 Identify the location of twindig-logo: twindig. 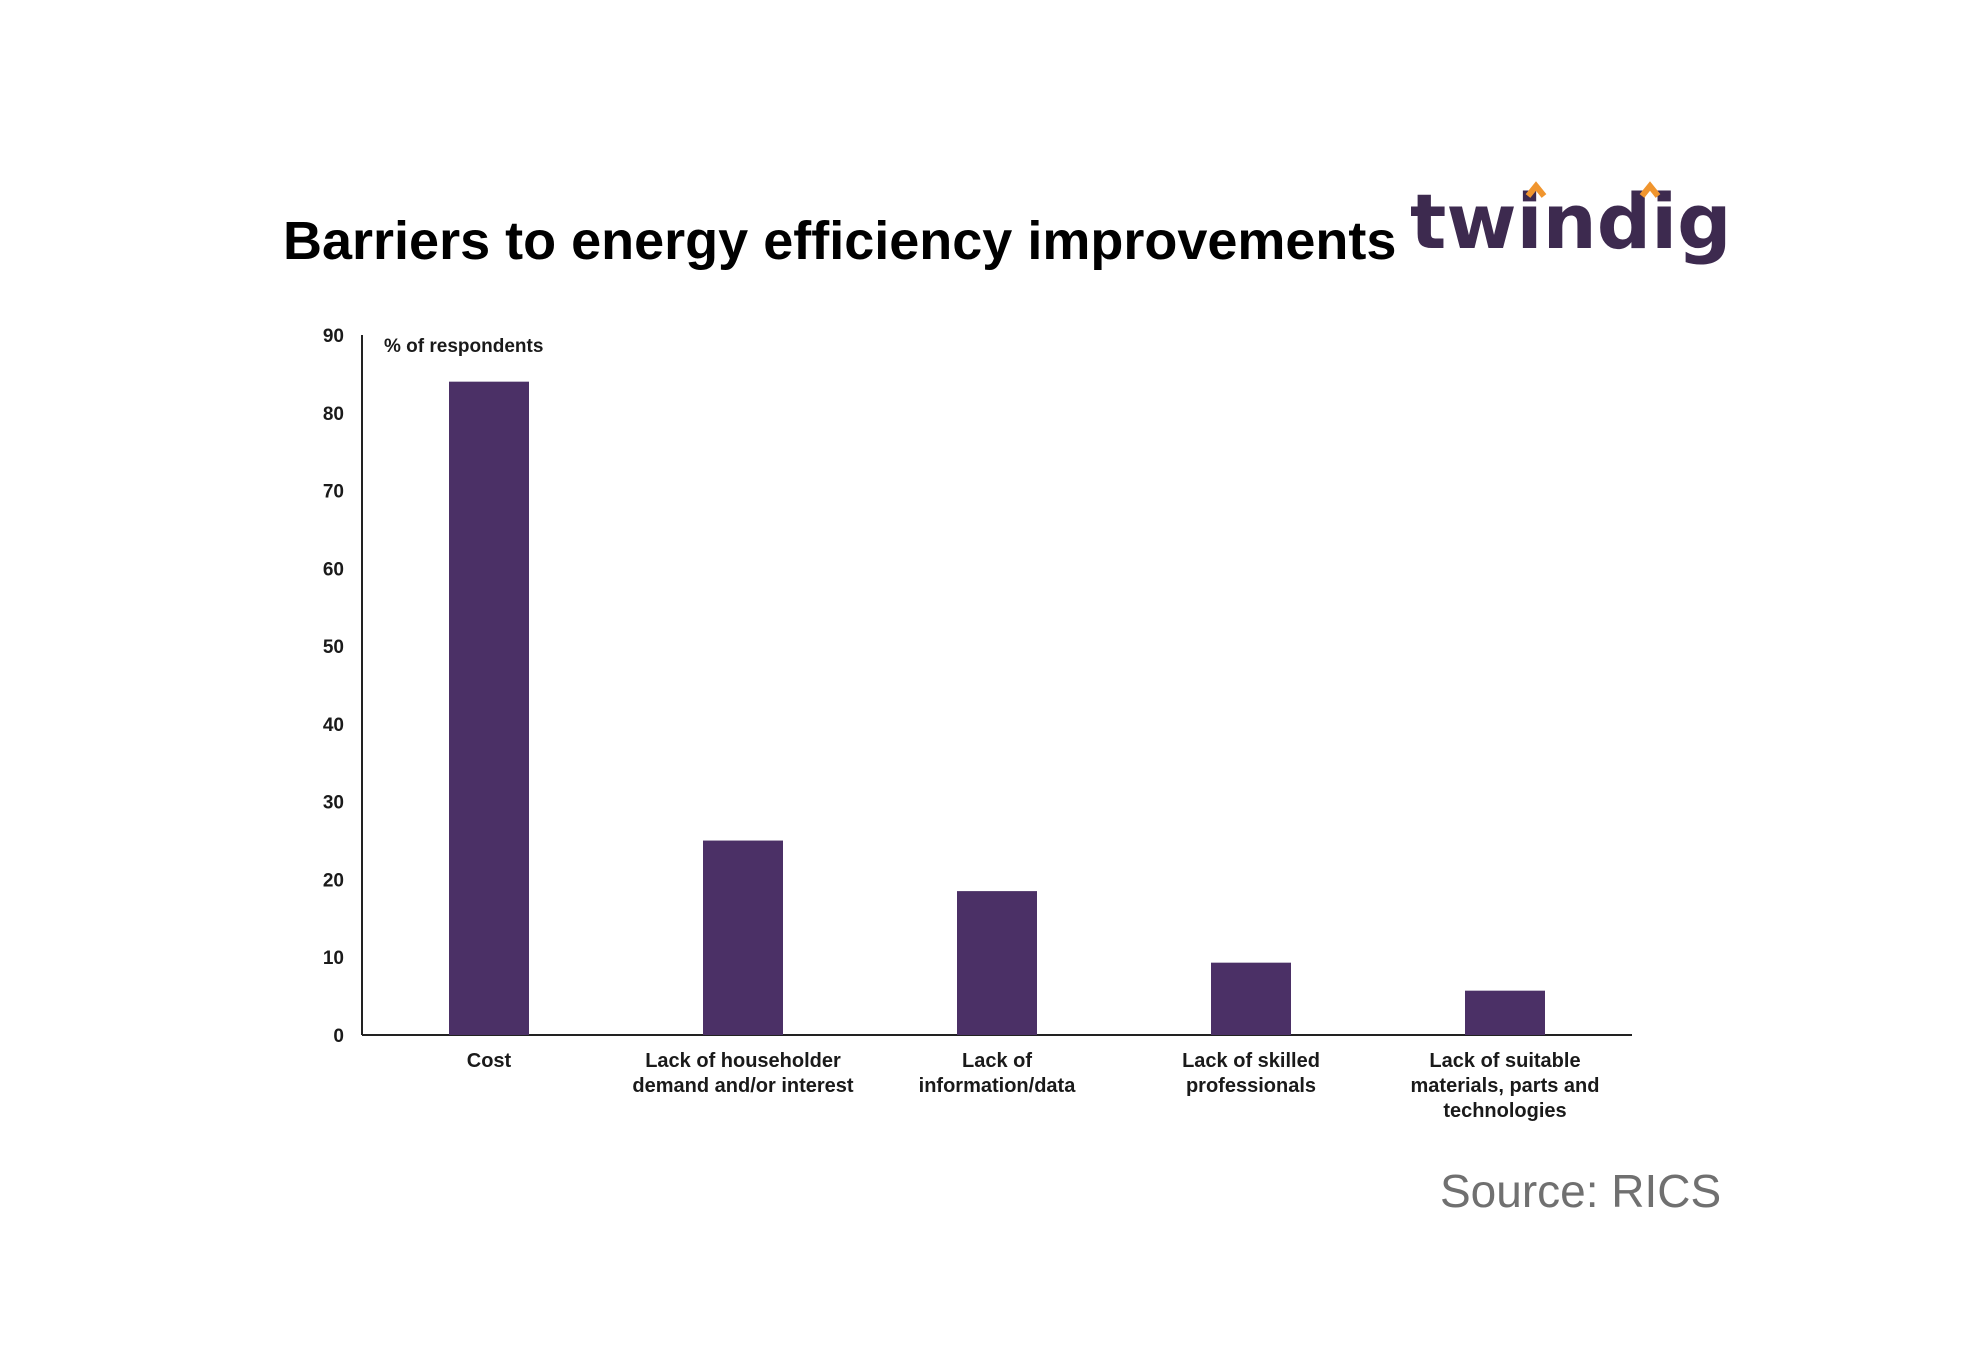
(1570, 222).